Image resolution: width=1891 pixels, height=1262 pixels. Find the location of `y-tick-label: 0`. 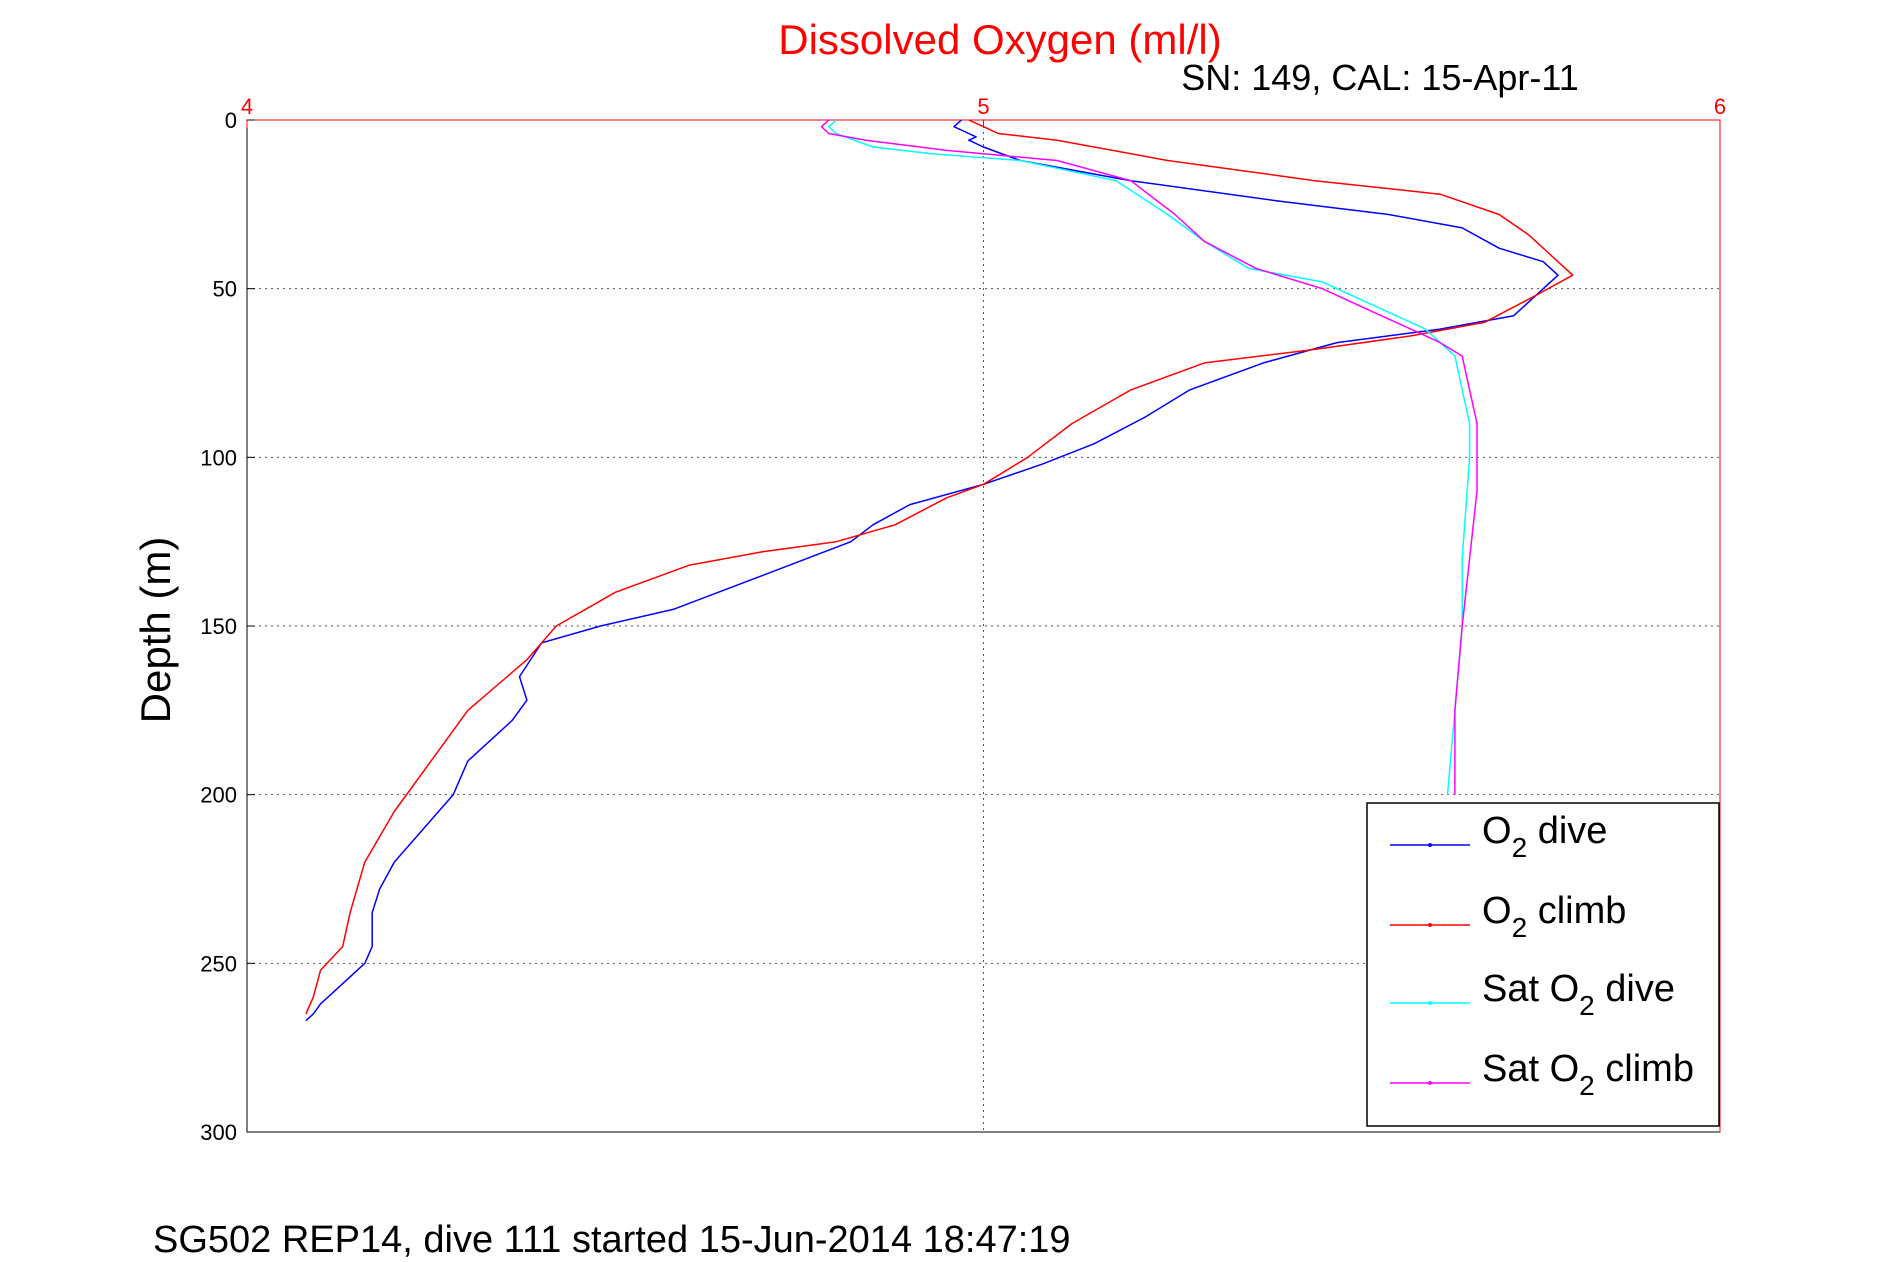

y-tick-label: 0 is located at coordinates (231, 120).